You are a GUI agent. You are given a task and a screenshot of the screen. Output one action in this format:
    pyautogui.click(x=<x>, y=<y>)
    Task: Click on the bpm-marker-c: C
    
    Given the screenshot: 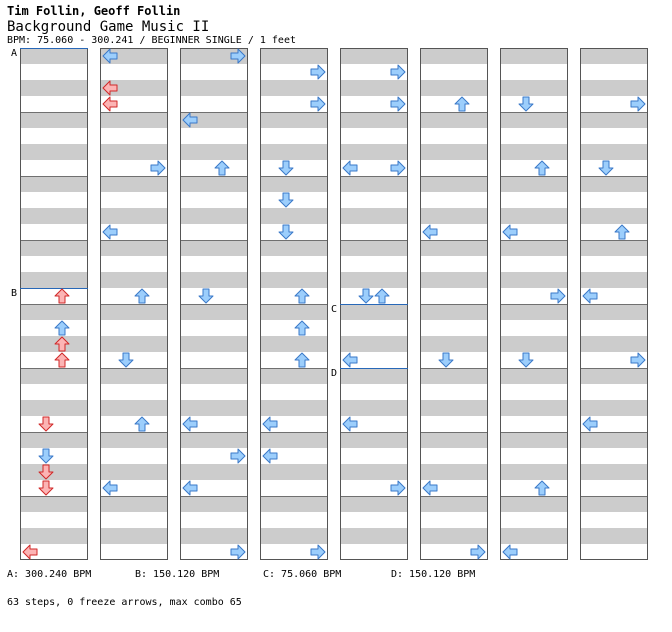 What is the action you would take?
    pyautogui.click(x=334, y=309)
    